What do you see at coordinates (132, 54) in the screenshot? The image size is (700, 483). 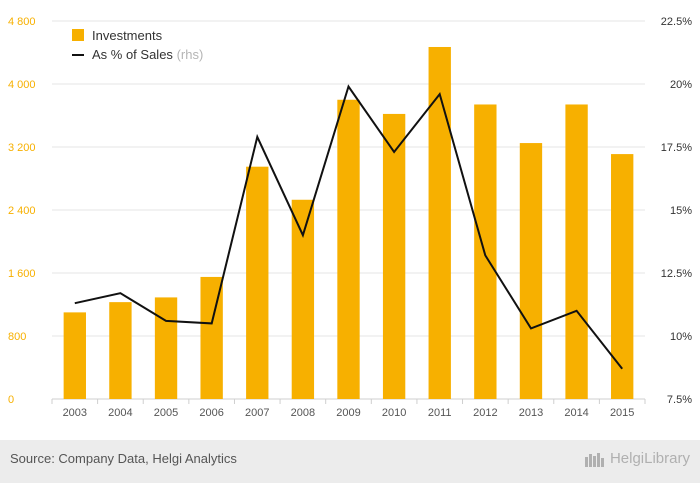 I see `legend-label-sales-main: As % of Sales` at bounding box center [132, 54].